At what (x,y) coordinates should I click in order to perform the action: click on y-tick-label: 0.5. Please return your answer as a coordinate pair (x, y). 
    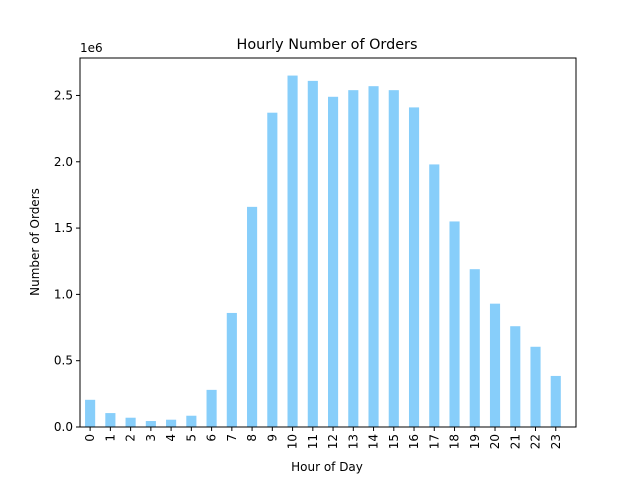
    Looking at the image, I should click on (63, 361).